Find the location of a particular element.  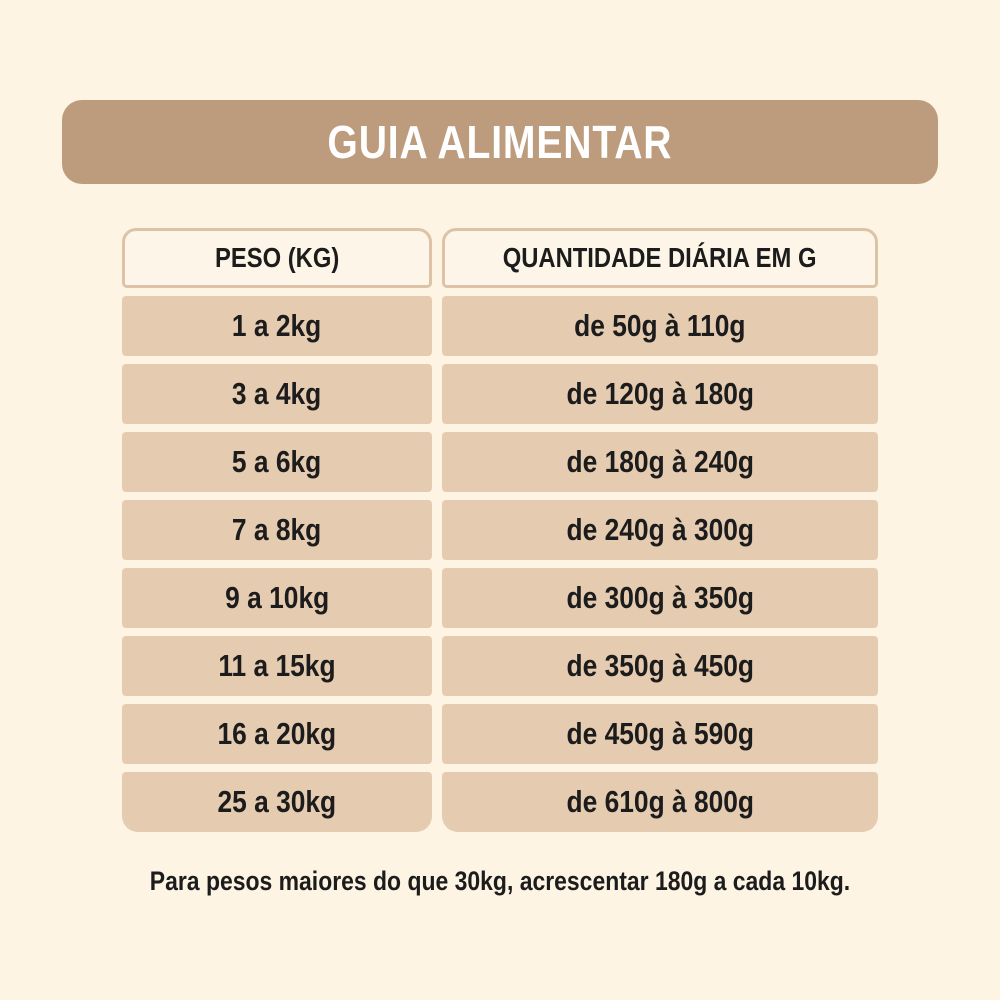

table-row: 5 a 6kg de 180g à 240g is located at coordinates (500, 462).